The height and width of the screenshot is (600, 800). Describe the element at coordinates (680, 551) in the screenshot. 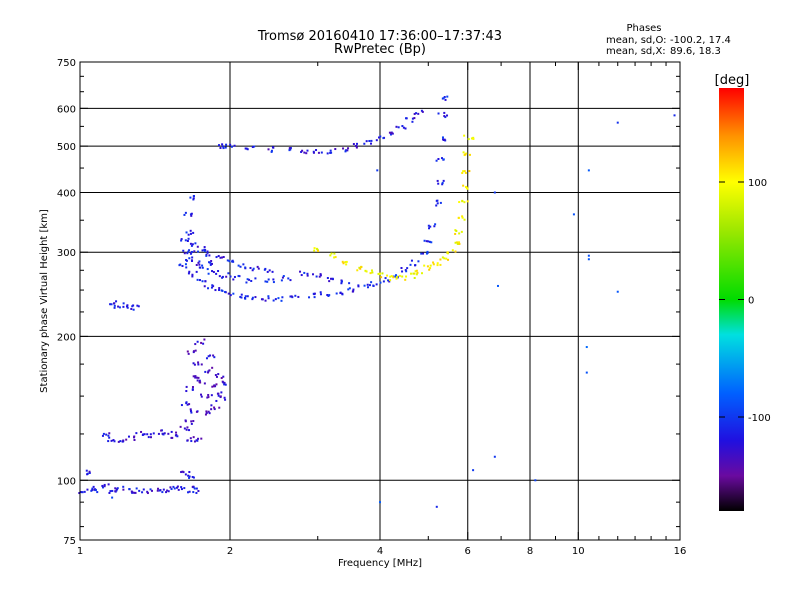

I see `x-tick-label: 16` at that location.